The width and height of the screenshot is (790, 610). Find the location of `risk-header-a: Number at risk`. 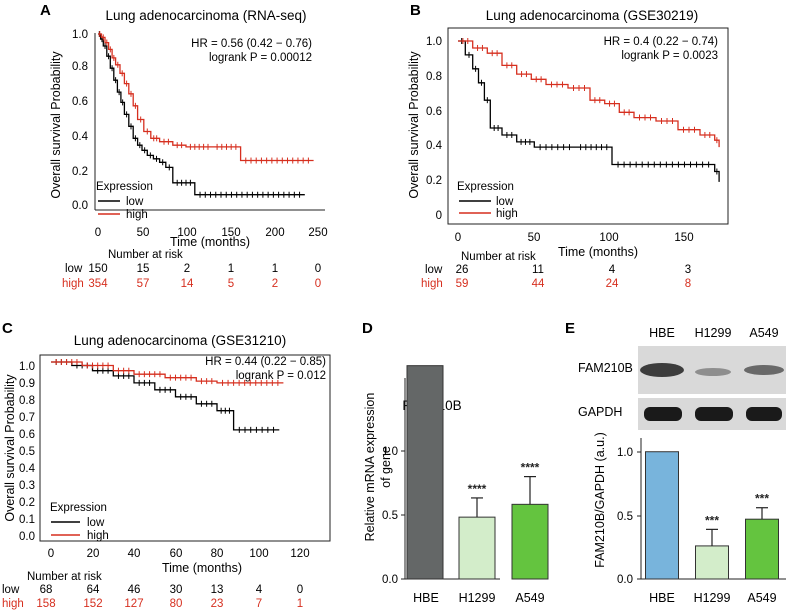

risk-header-a: Number at risk is located at coordinates (145, 255).